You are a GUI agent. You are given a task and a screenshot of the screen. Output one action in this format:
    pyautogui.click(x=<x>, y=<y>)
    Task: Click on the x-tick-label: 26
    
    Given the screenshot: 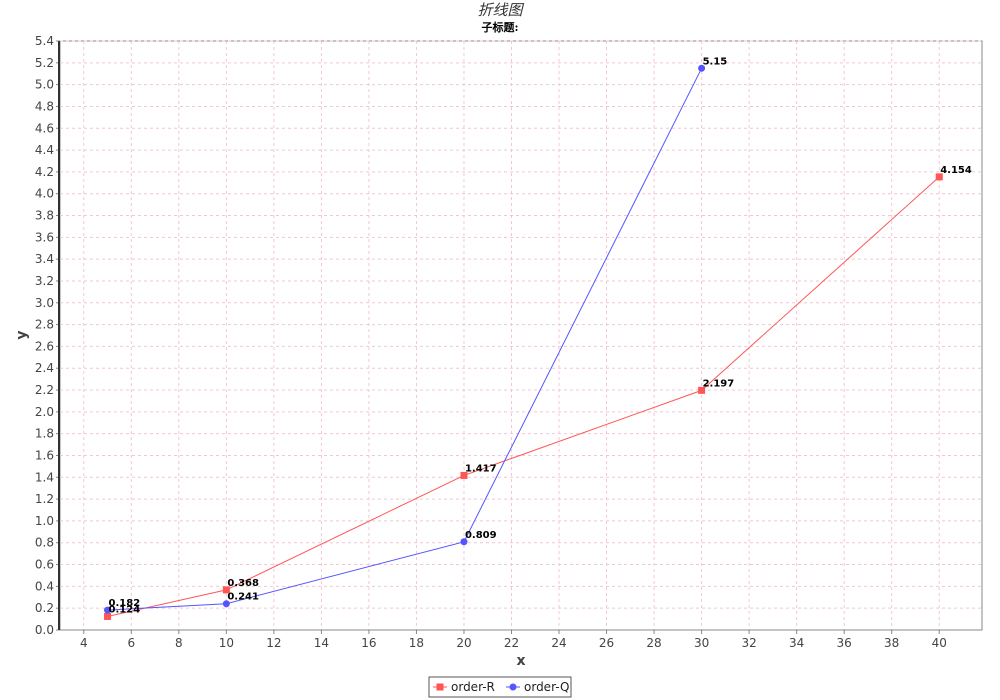 What is the action you would take?
    pyautogui.click(x=606, y=643)
    